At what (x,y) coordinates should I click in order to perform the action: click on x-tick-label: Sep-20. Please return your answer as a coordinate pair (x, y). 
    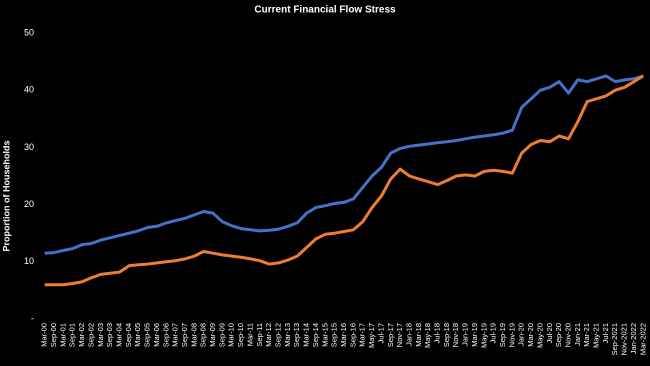
    Looking at the image, I should click on (558, 335).